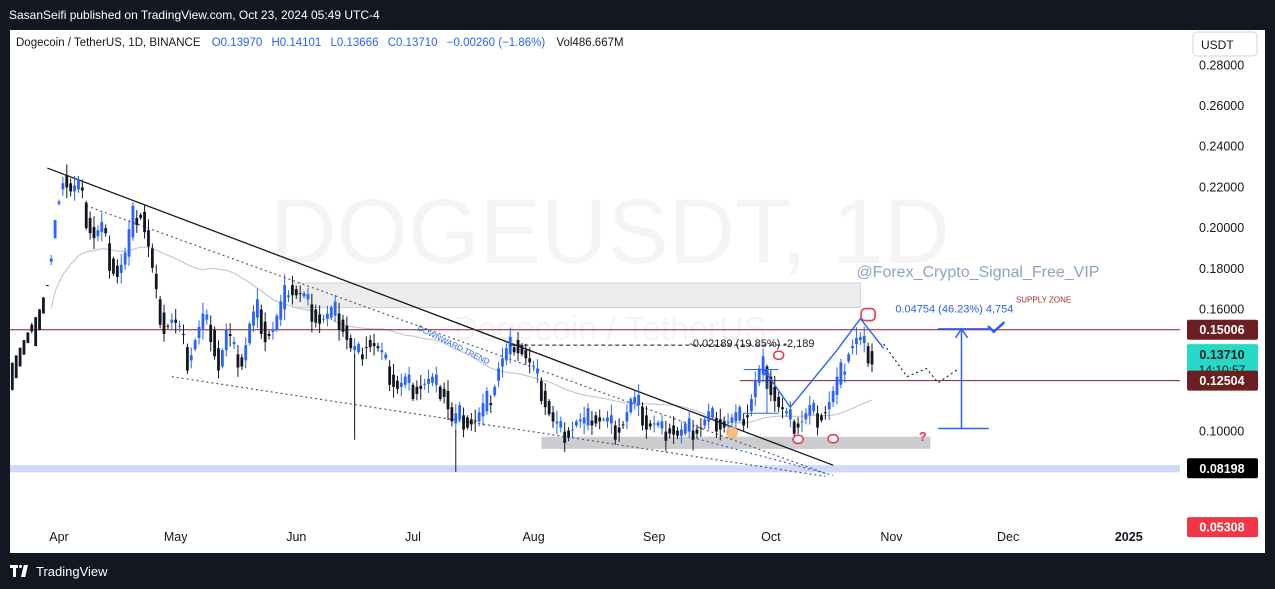 This screenshot has height=589, width=1275. What do you see at coordinates (1129, 537) in the screenshot?
I see `time-tick-label: 2025` at bounding box center [1129, 537].